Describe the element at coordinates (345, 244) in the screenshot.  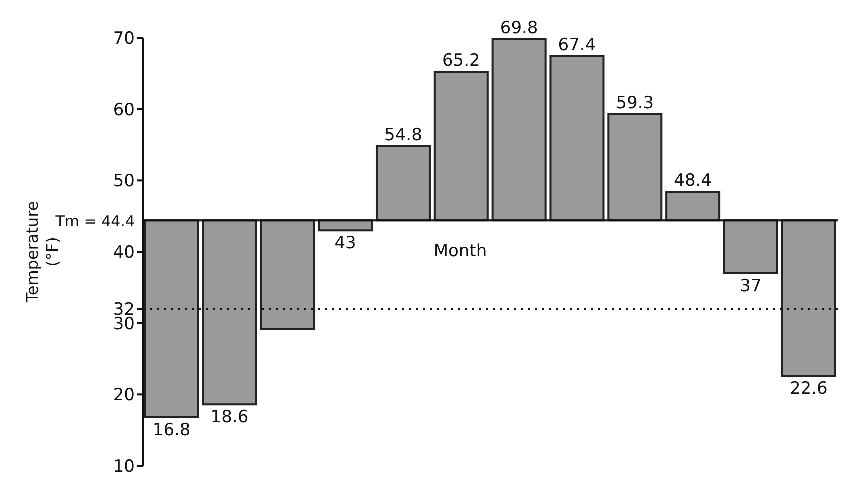
I see `data-label: 43` at that location.